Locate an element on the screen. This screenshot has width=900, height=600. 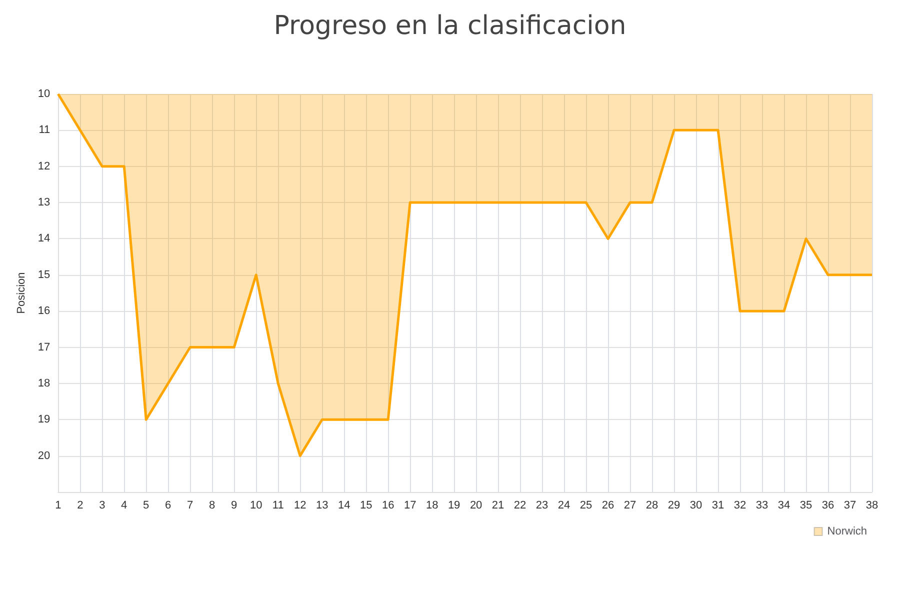
x-tick-label: 20 is located at coordinates (476, 506).